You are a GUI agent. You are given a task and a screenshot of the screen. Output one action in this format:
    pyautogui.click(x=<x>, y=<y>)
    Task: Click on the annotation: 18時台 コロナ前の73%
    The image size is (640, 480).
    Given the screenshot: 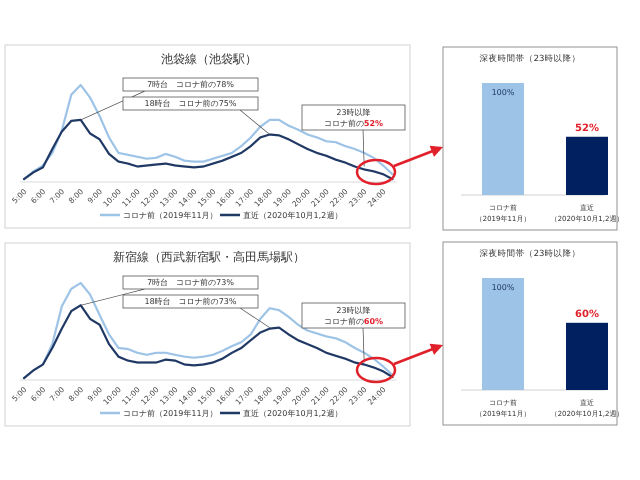 What is the action you would take?
    pyautogui.click(x=190, y=301)
    